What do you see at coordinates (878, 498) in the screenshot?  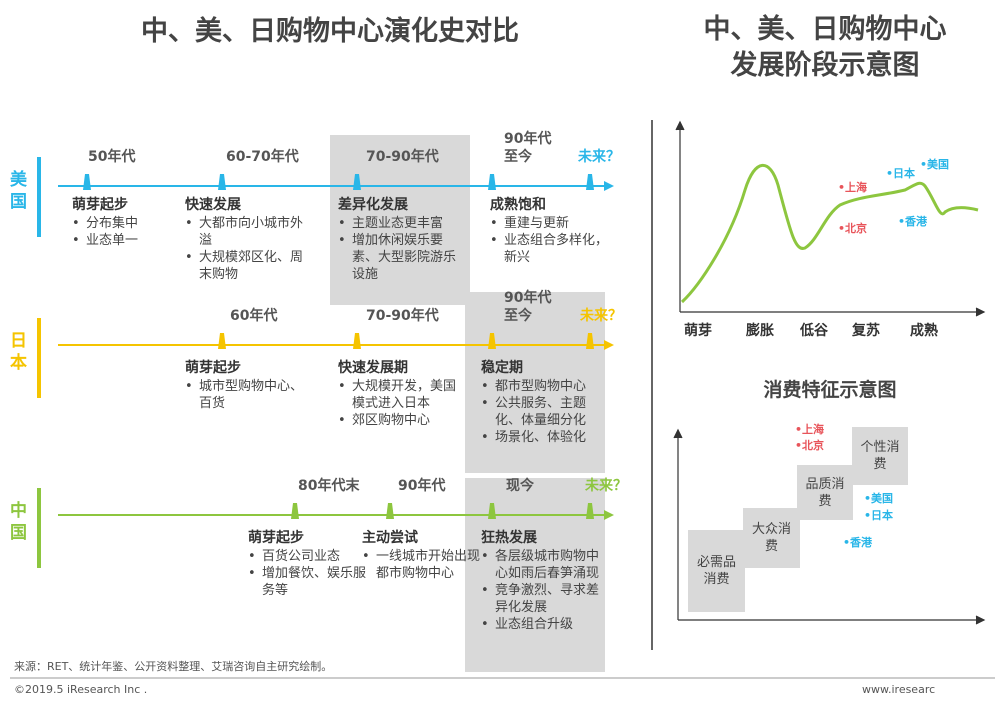 I see `city-label: 美国` at bounding box center [878, 498].